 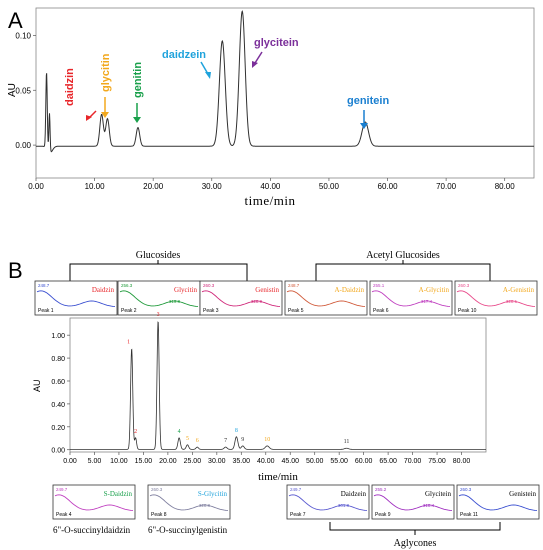 What do you see at coordinates (438, 494) in the screenshot?
I see `spectrum-compound-name: Glycitein` at bounding box center [438, 494].